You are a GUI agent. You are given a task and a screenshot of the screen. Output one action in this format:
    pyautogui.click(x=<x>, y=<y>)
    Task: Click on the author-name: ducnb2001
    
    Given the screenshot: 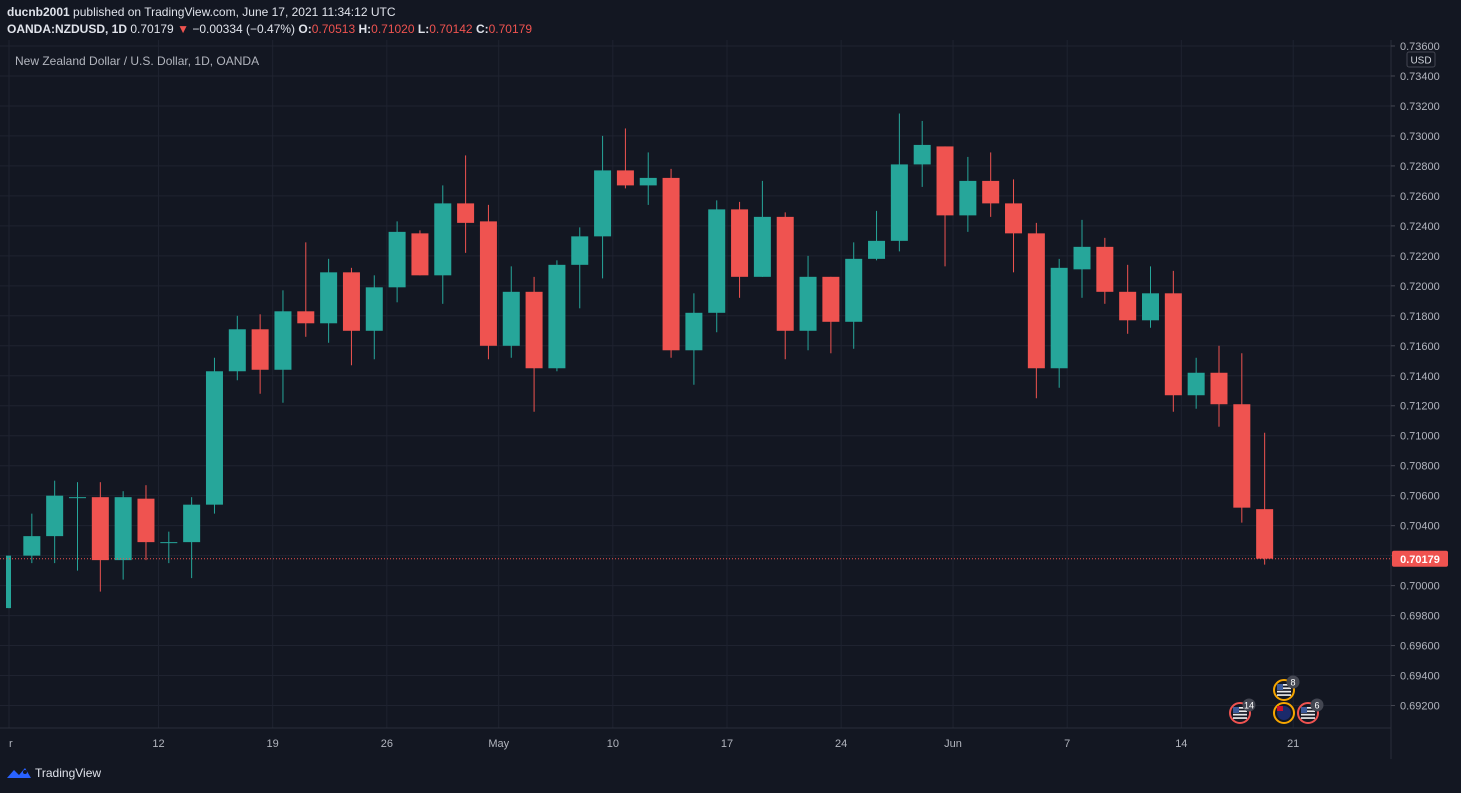 What is the action you would take?
    pyautogui.click(x=38, y=12)
    